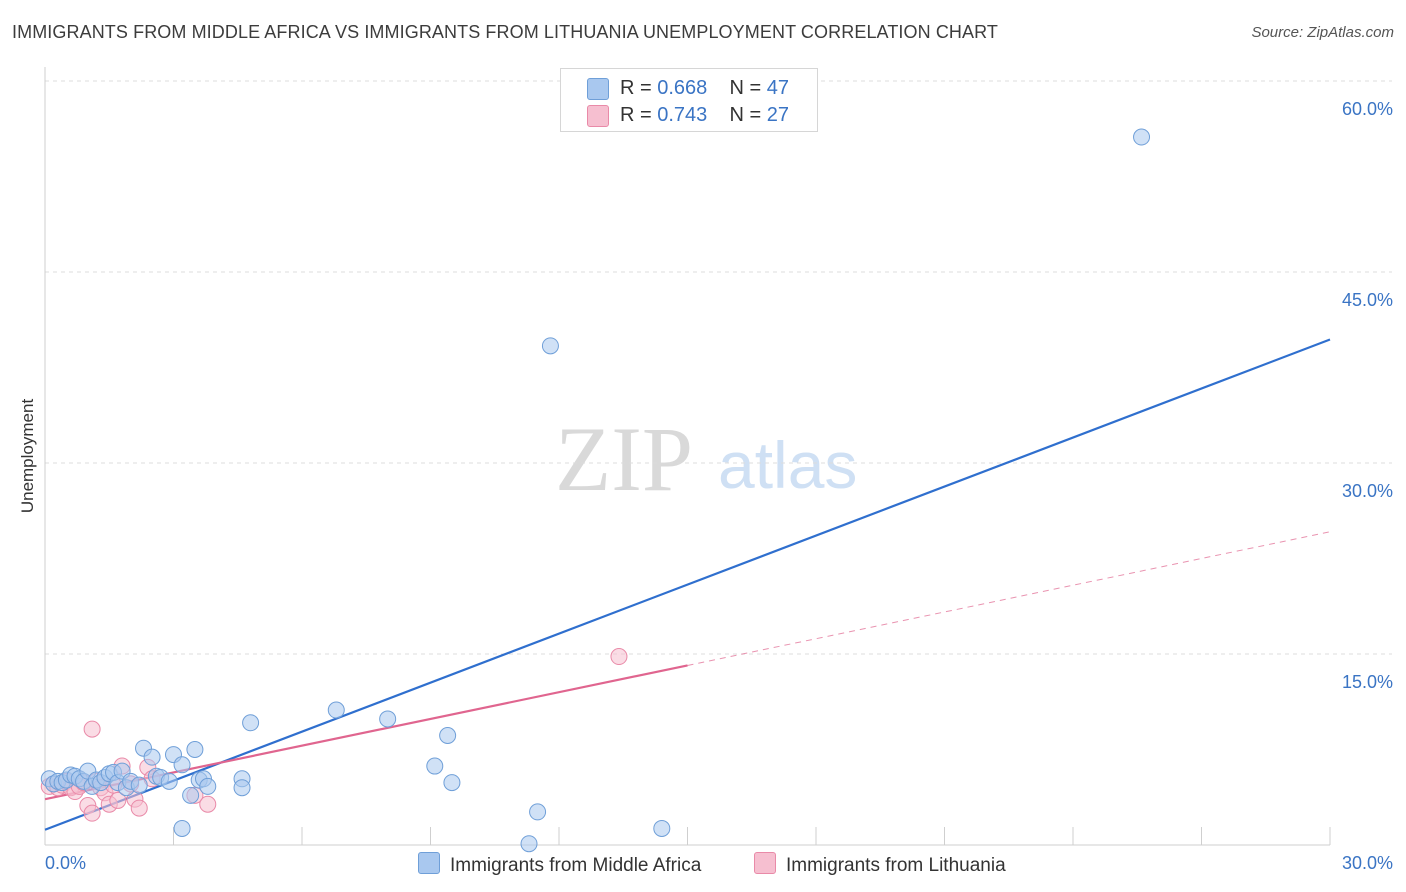 The height and width of the screenshot is (892, 1406). I want to click on bottom-legend-lithuania: Immigrants from Lithuania, so click(880, 864).